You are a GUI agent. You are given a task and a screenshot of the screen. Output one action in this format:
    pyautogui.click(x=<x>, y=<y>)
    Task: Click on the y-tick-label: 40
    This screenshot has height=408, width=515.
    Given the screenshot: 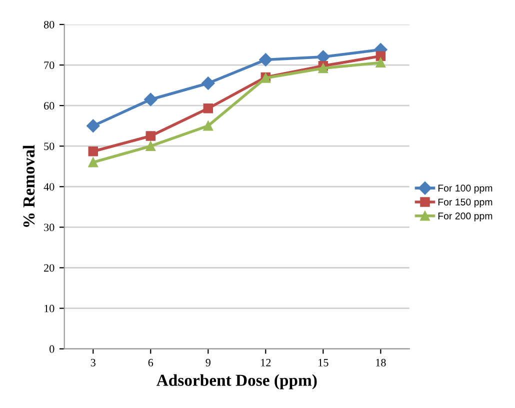 What is the action you would take?
    pyautogui.click(x=49, y=187)
    